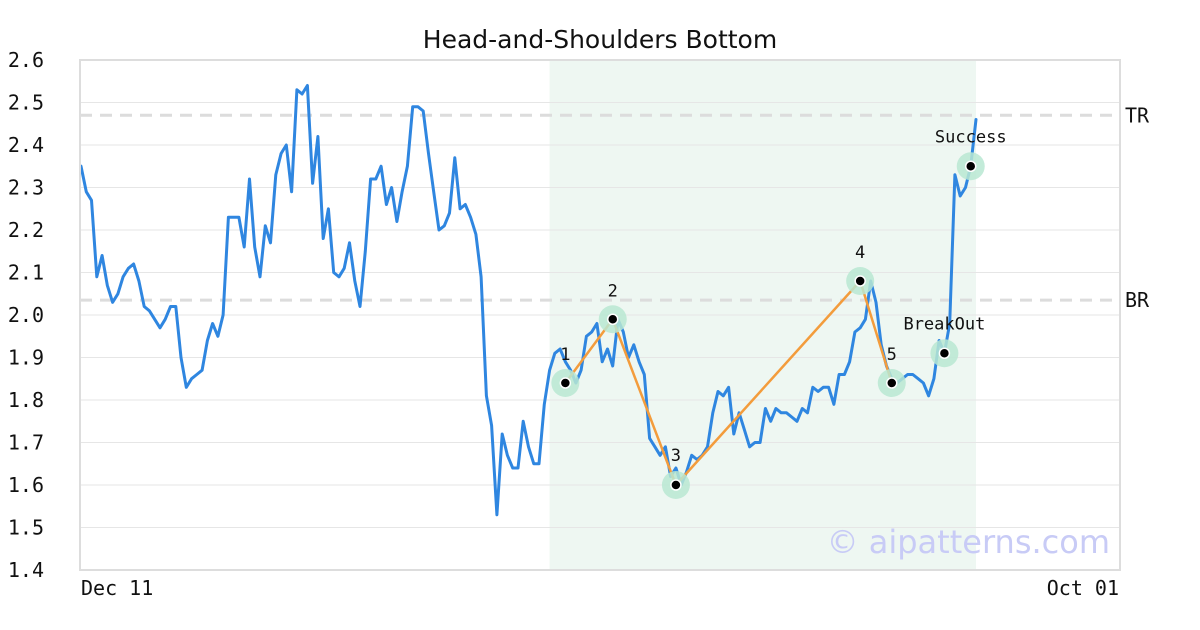 This screenshot has width=1200, height=630. What do you see at coordinates (944, 324) in the screenshot?
I see `breakout-point-label: BreakOut` at bounding box center [944, 324].